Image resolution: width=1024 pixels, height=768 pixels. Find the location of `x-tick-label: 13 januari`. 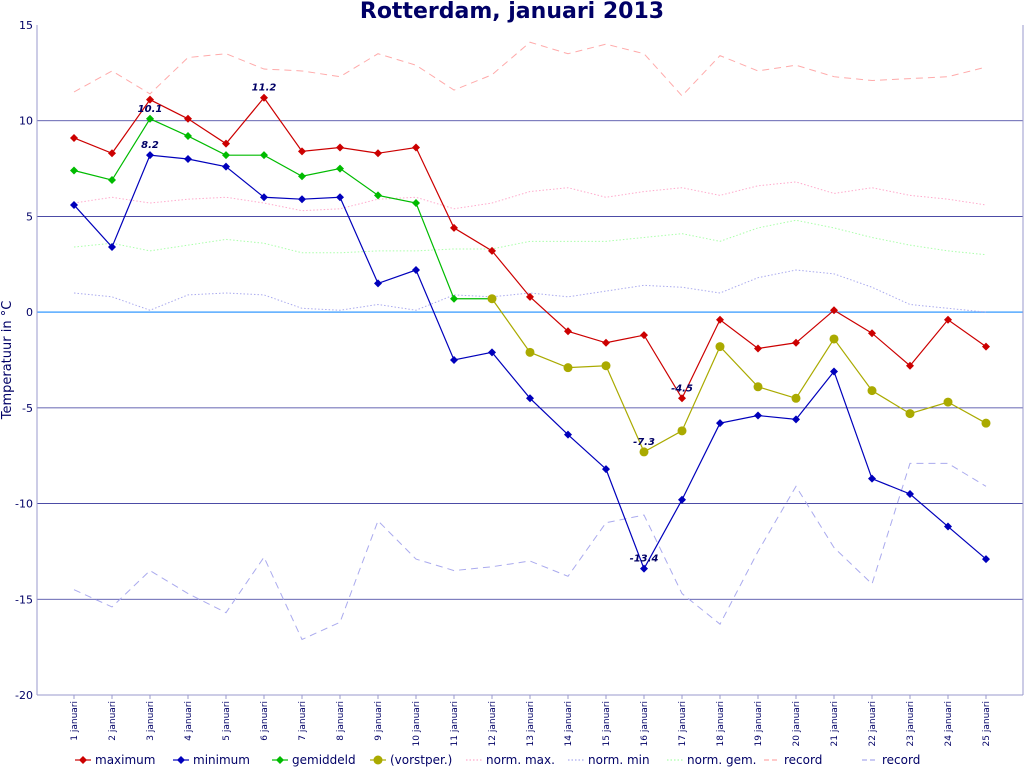

x-tick-label: 13 januari is located at coordinates (531, 723).